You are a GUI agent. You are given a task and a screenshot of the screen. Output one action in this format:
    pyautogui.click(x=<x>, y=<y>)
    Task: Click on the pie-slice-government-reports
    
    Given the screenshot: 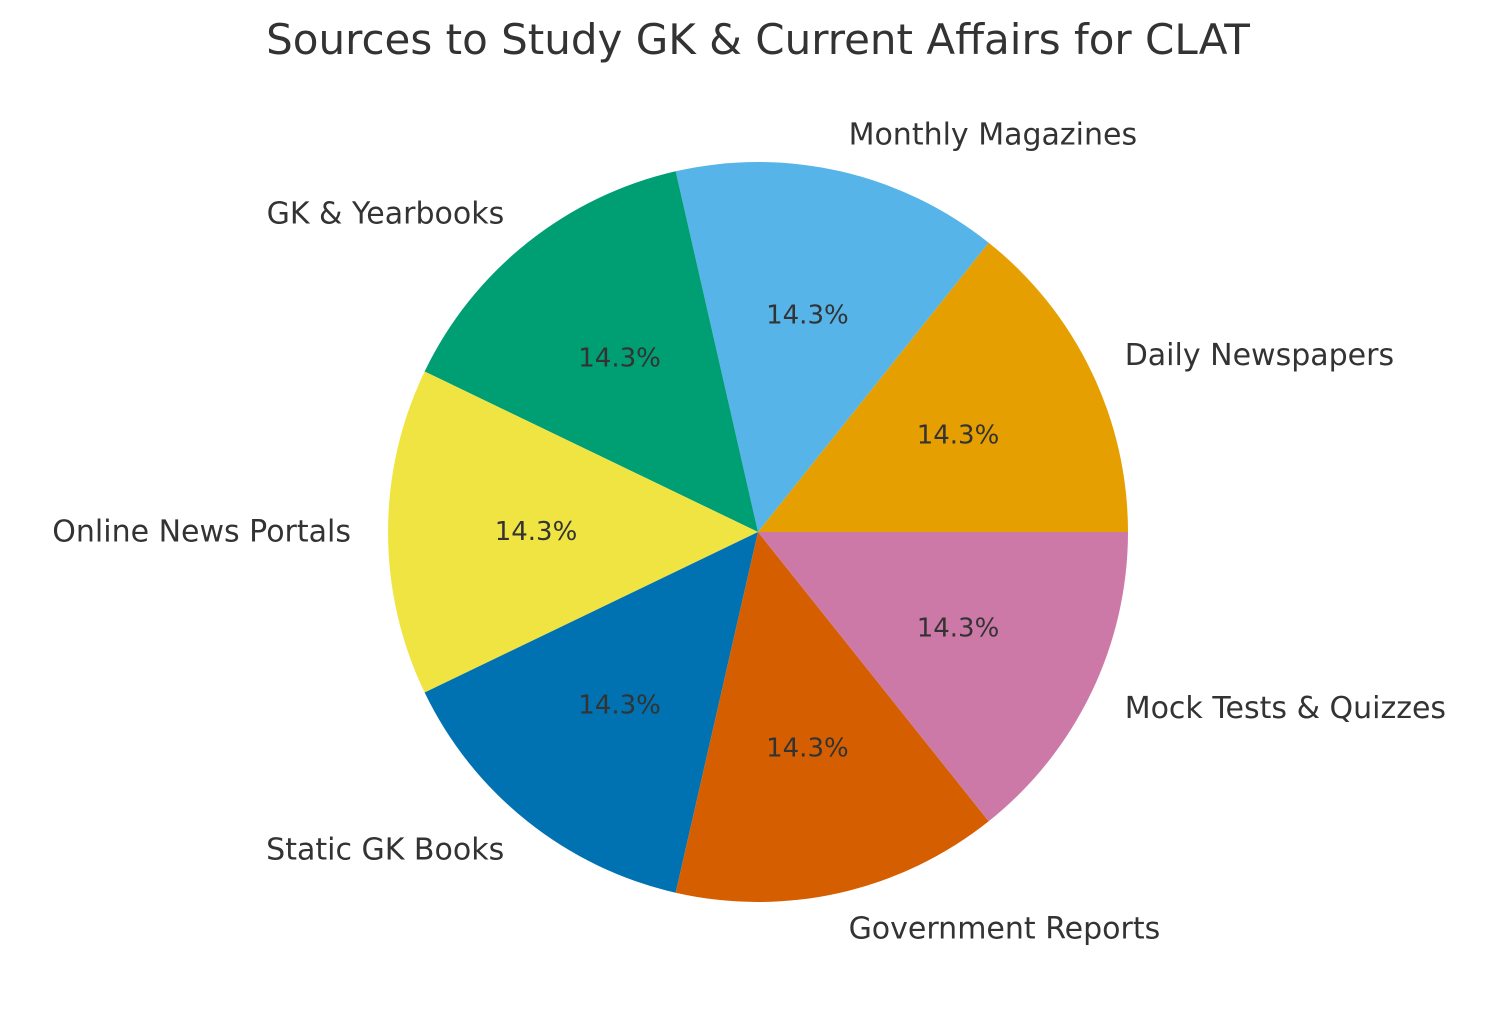 What is the action you would take?
    pyautogui.click(x=832, y=717)
    